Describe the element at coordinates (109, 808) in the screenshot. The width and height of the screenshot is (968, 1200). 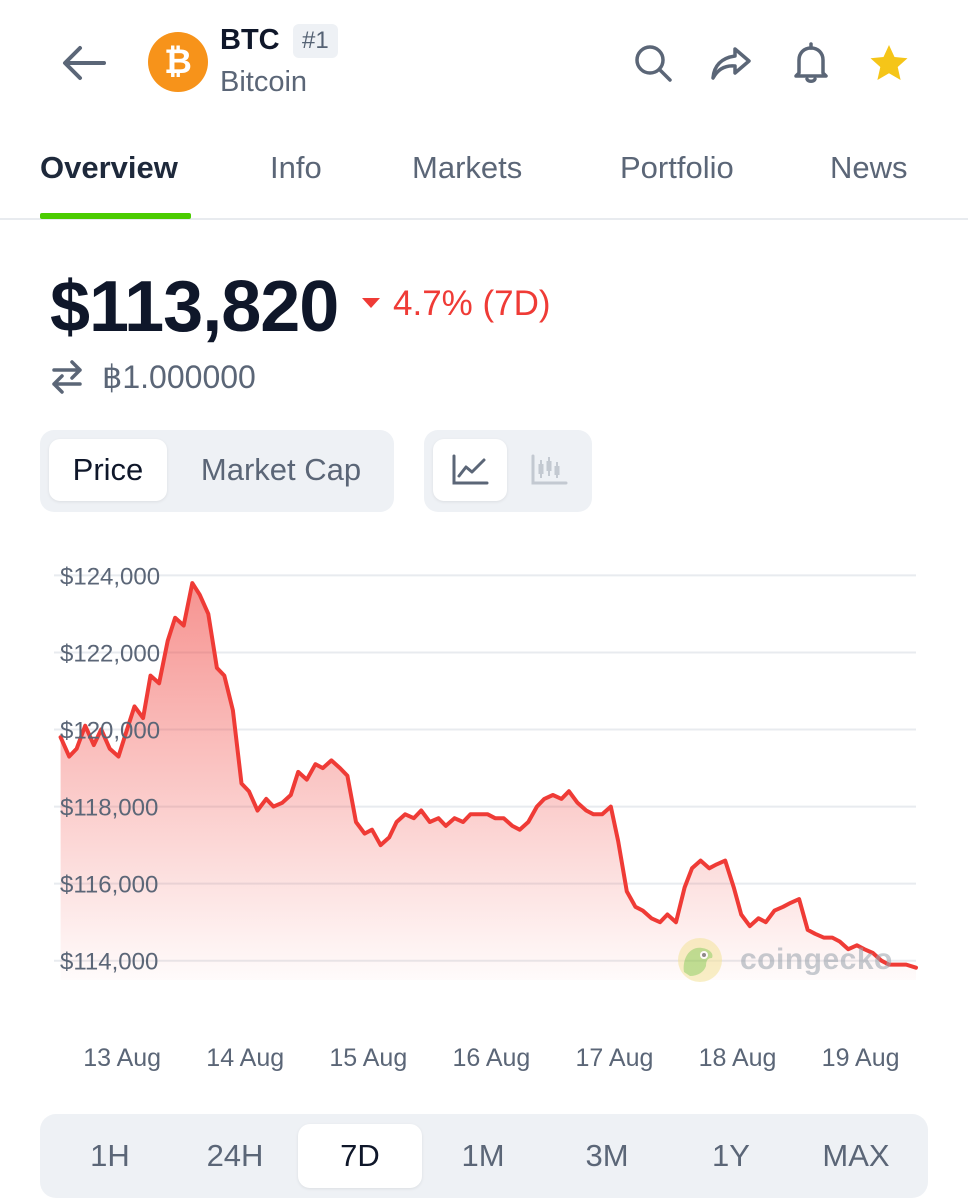
I see `y-tick-label: $118,000` at that location.